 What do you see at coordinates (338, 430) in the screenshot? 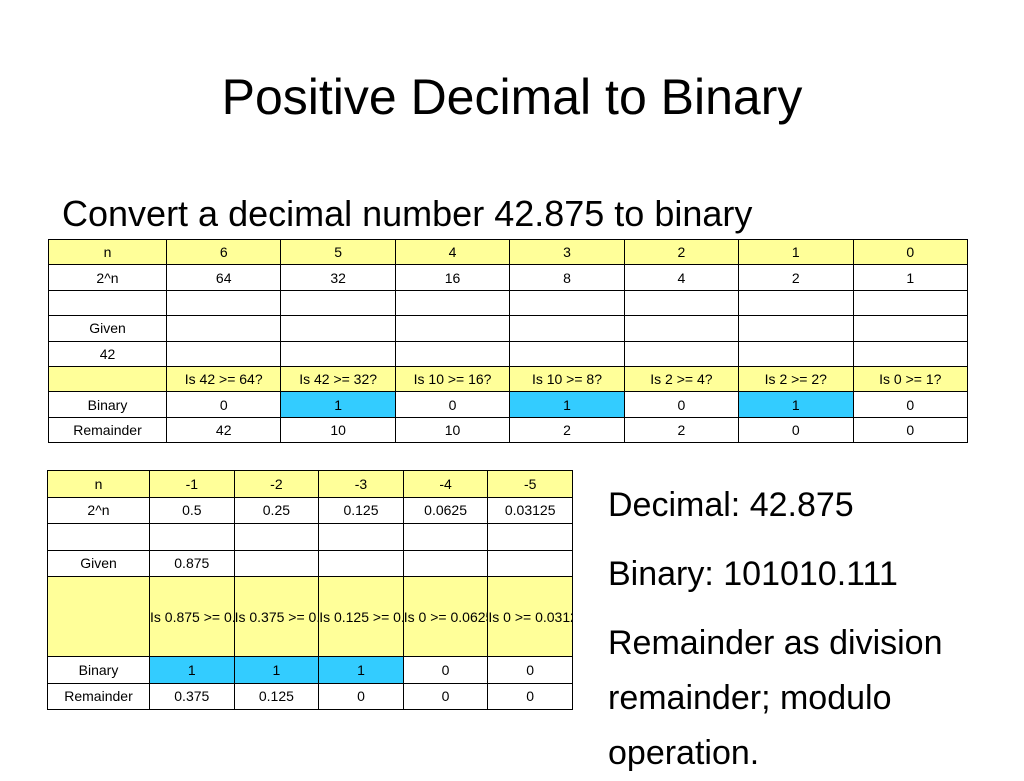
I see `table-cell: 10` at bounding box center [338, 430].